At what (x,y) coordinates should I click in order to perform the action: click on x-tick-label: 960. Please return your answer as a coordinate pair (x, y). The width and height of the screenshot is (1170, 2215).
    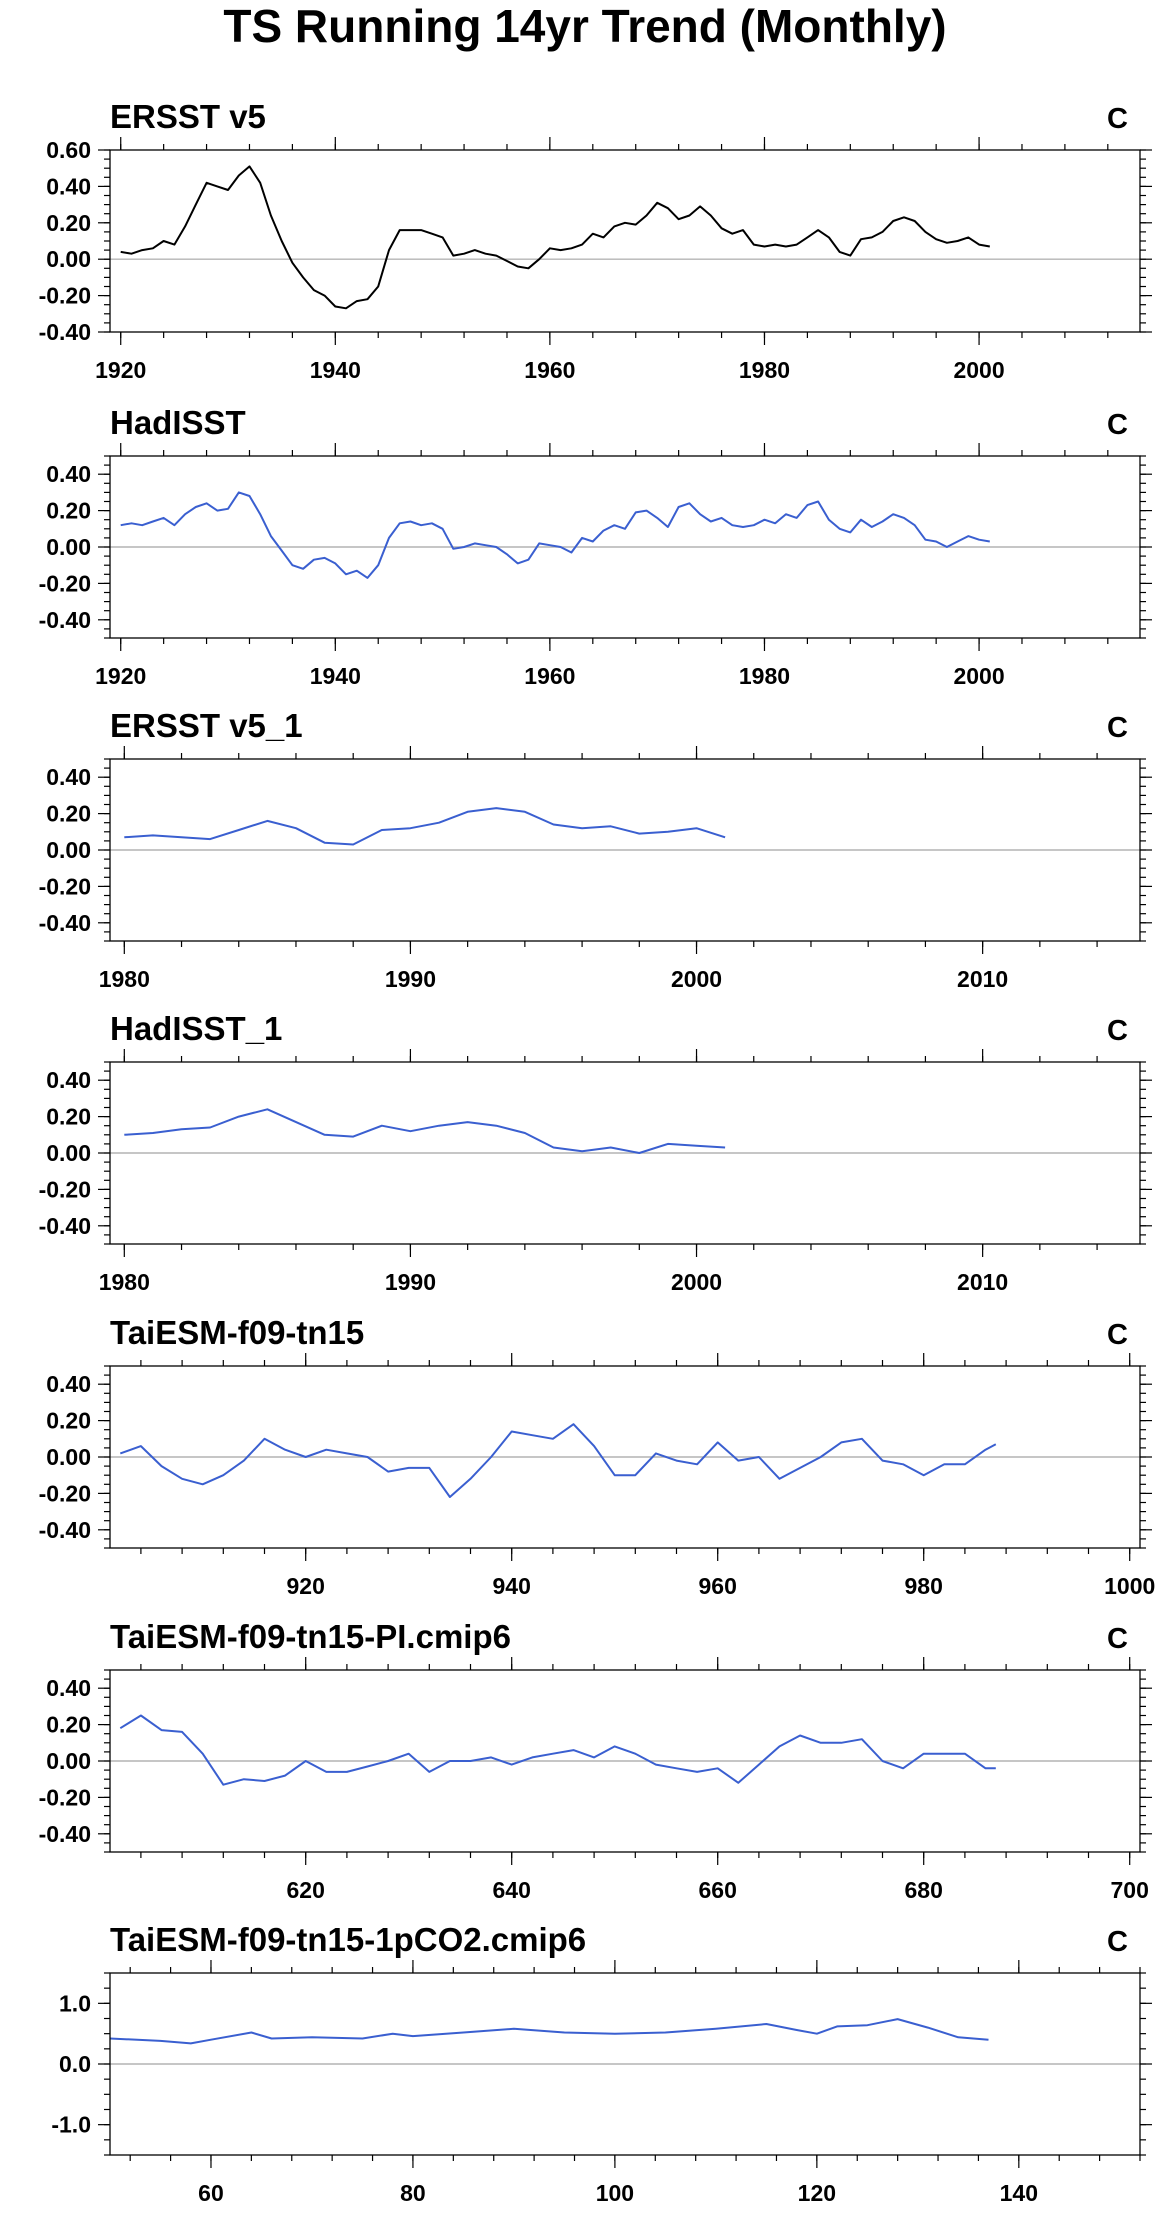
    Looking at the image, I should click on (718, 1586).